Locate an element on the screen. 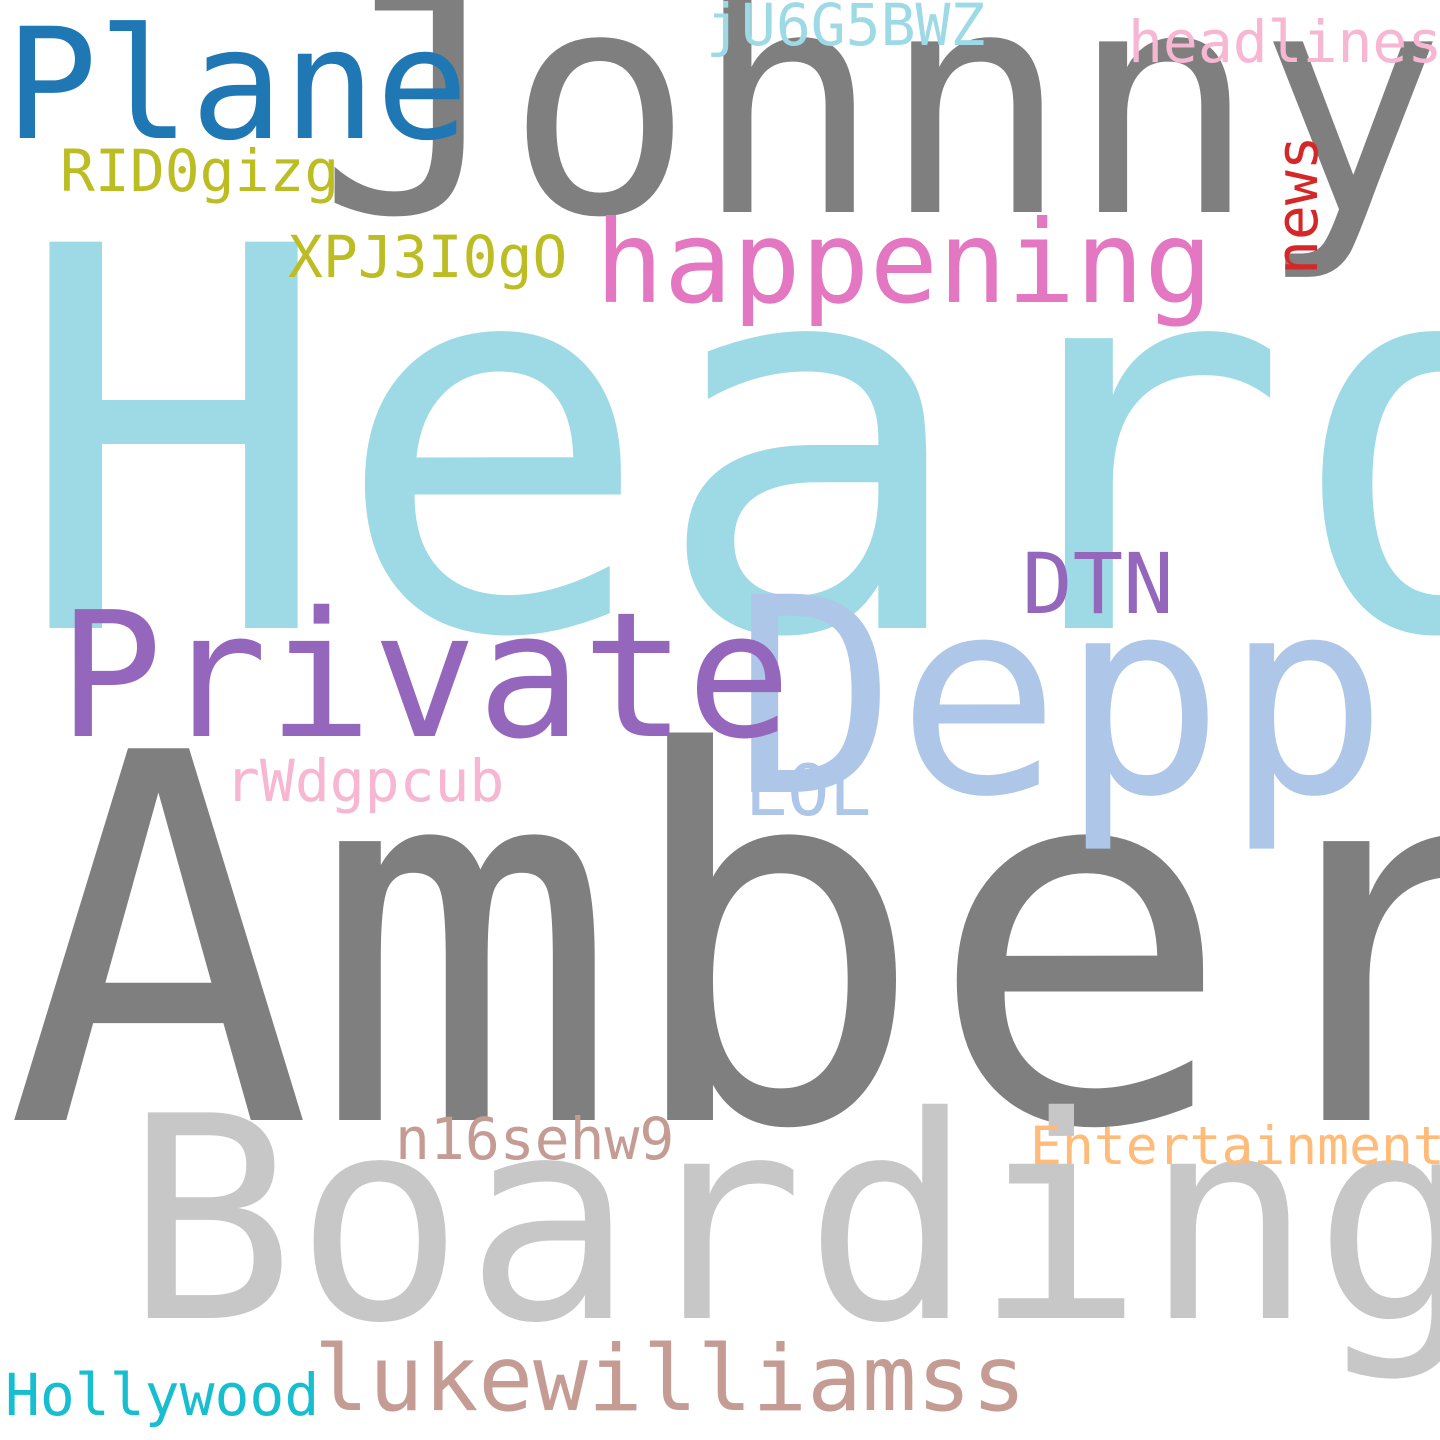  word-xpj3i0g0: XPJ3I0gO is located at coordinates (428, 257).